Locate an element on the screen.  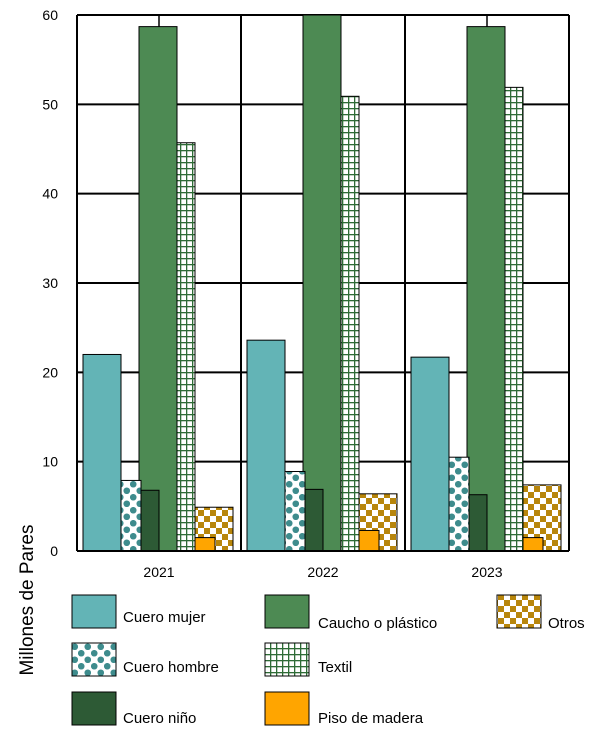
legend-swatch-piso-de-madera is located at coordinates (287, 708).